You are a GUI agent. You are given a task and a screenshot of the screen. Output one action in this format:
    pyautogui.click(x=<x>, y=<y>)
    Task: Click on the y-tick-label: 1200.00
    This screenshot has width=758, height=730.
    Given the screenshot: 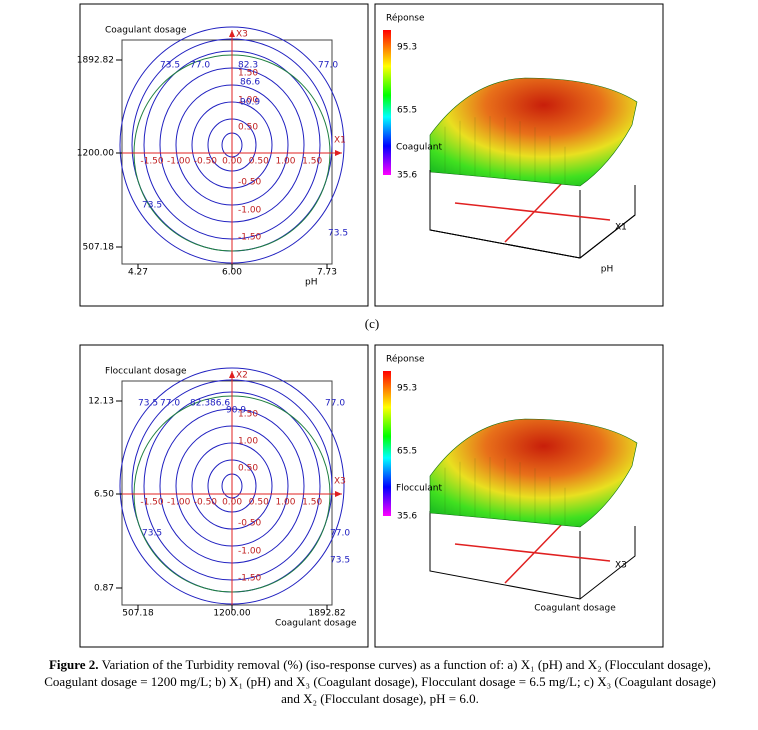 What is the action you would take?
    pyautogui.click(x=95, y=154)
    